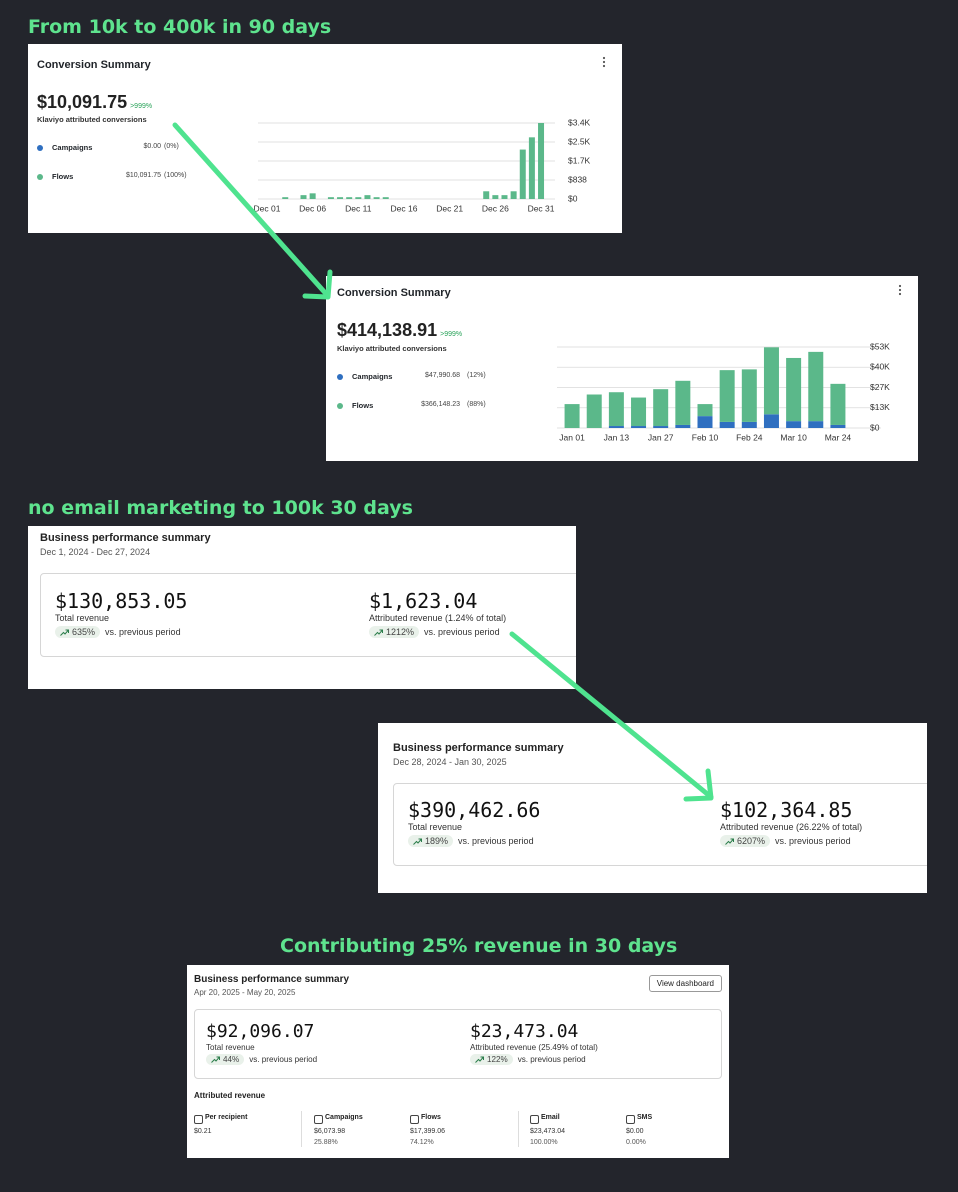 The height and width of the screenshot is (1192, 958). What do you see at coordinates (635, 1131) in the screenshot?
I see `item-value: $0.00` at bounding box center [635, 1131].